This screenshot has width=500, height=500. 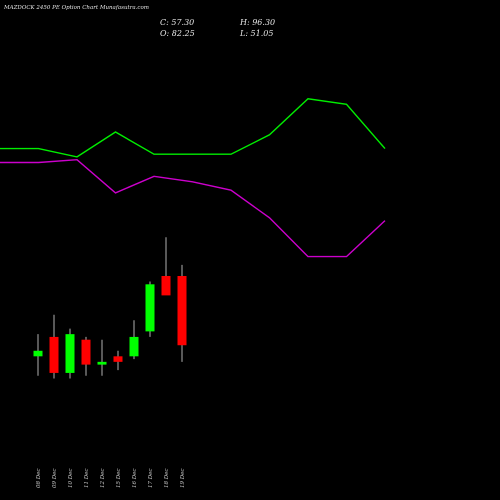 What do you see at coordinates (167, 479) in the screenshot?
I see `x-tick-label: 18 Dec` at bounding box center [167, 479].